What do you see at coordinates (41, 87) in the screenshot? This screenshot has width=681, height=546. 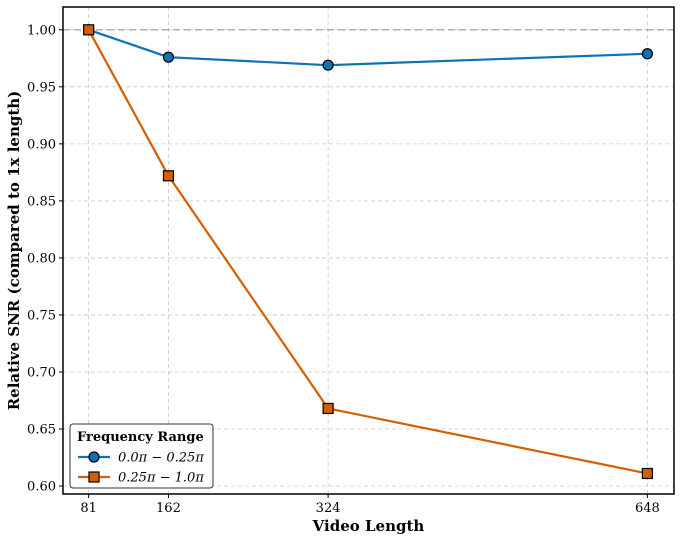 I see `y-tick-label: 0.95` at bounding box center [41, 87].